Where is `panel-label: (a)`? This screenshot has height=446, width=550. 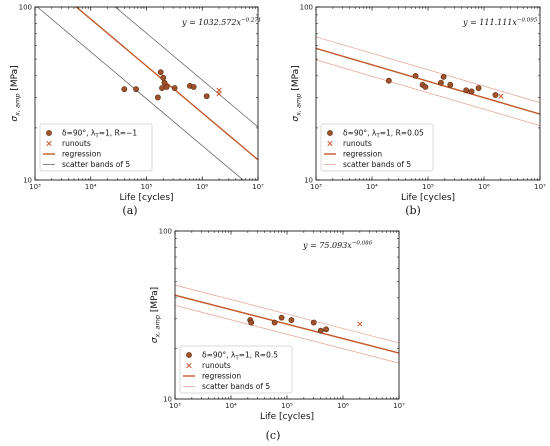 panel-label: (a) is located at coordinates (129, 210).